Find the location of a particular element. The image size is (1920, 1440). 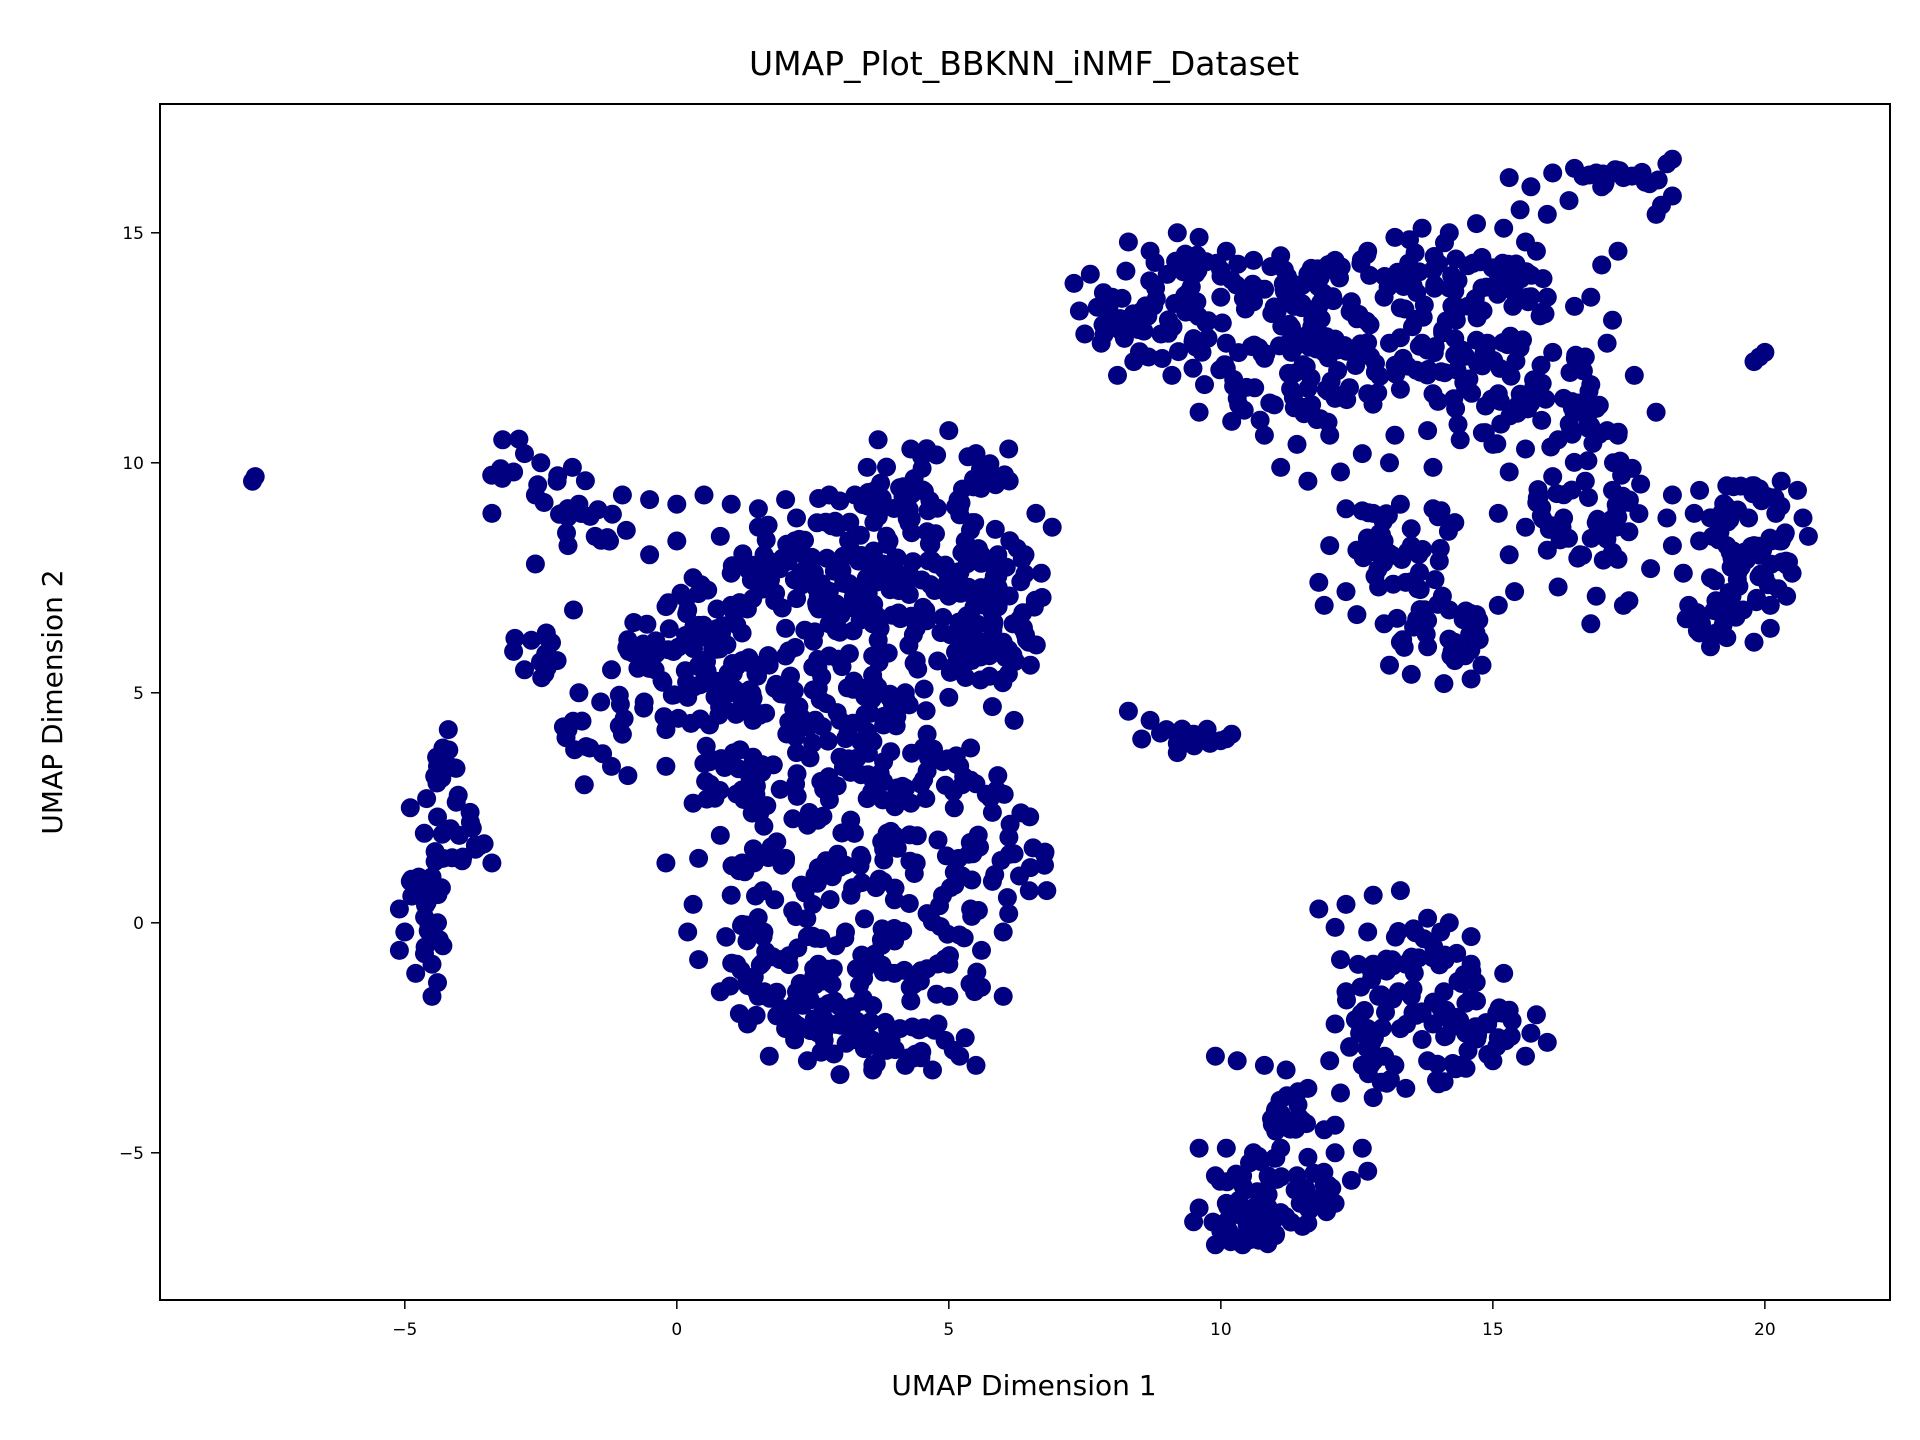

x-tick-label: 20 is located at coordinates (1765, 1330).